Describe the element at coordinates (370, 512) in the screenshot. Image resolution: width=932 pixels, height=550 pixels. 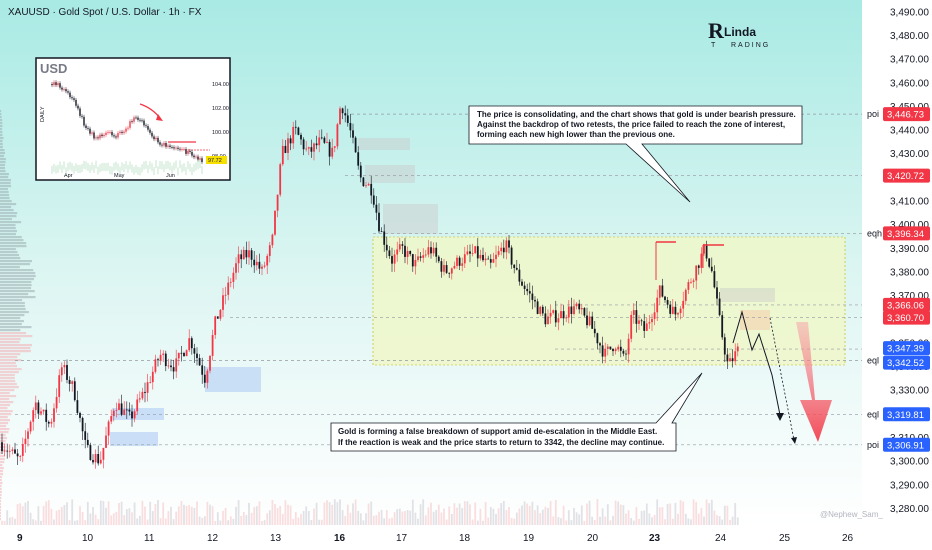
I see `volume-bars` at that location.